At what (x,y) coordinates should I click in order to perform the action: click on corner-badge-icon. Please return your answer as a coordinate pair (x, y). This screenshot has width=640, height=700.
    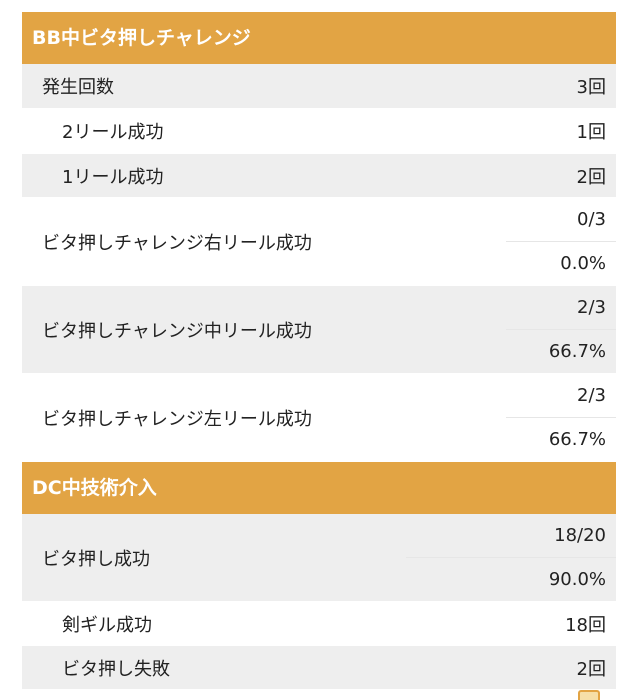
    Looking at the image, I should click on (589, 695).